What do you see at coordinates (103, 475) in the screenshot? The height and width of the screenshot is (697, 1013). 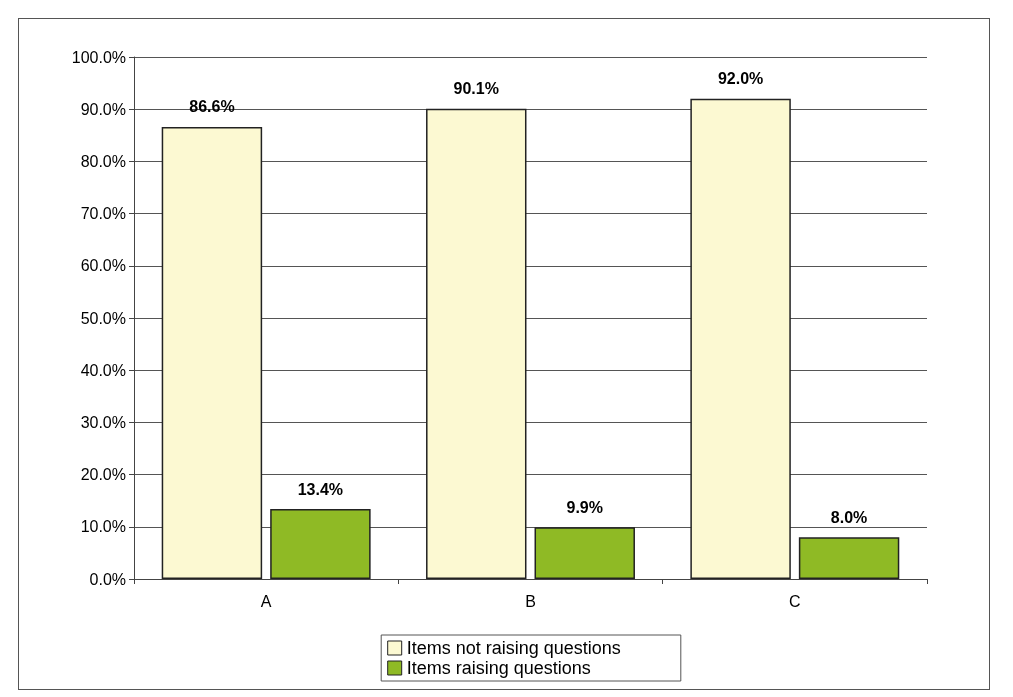 I see `y-tick-label: 20.0%` at bounding box center [103, 475].